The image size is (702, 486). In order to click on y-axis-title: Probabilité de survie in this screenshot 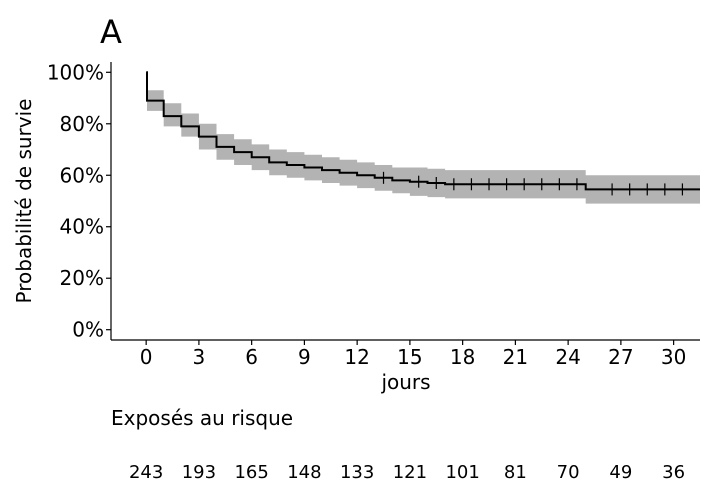, I will do `click(24, 201)`.